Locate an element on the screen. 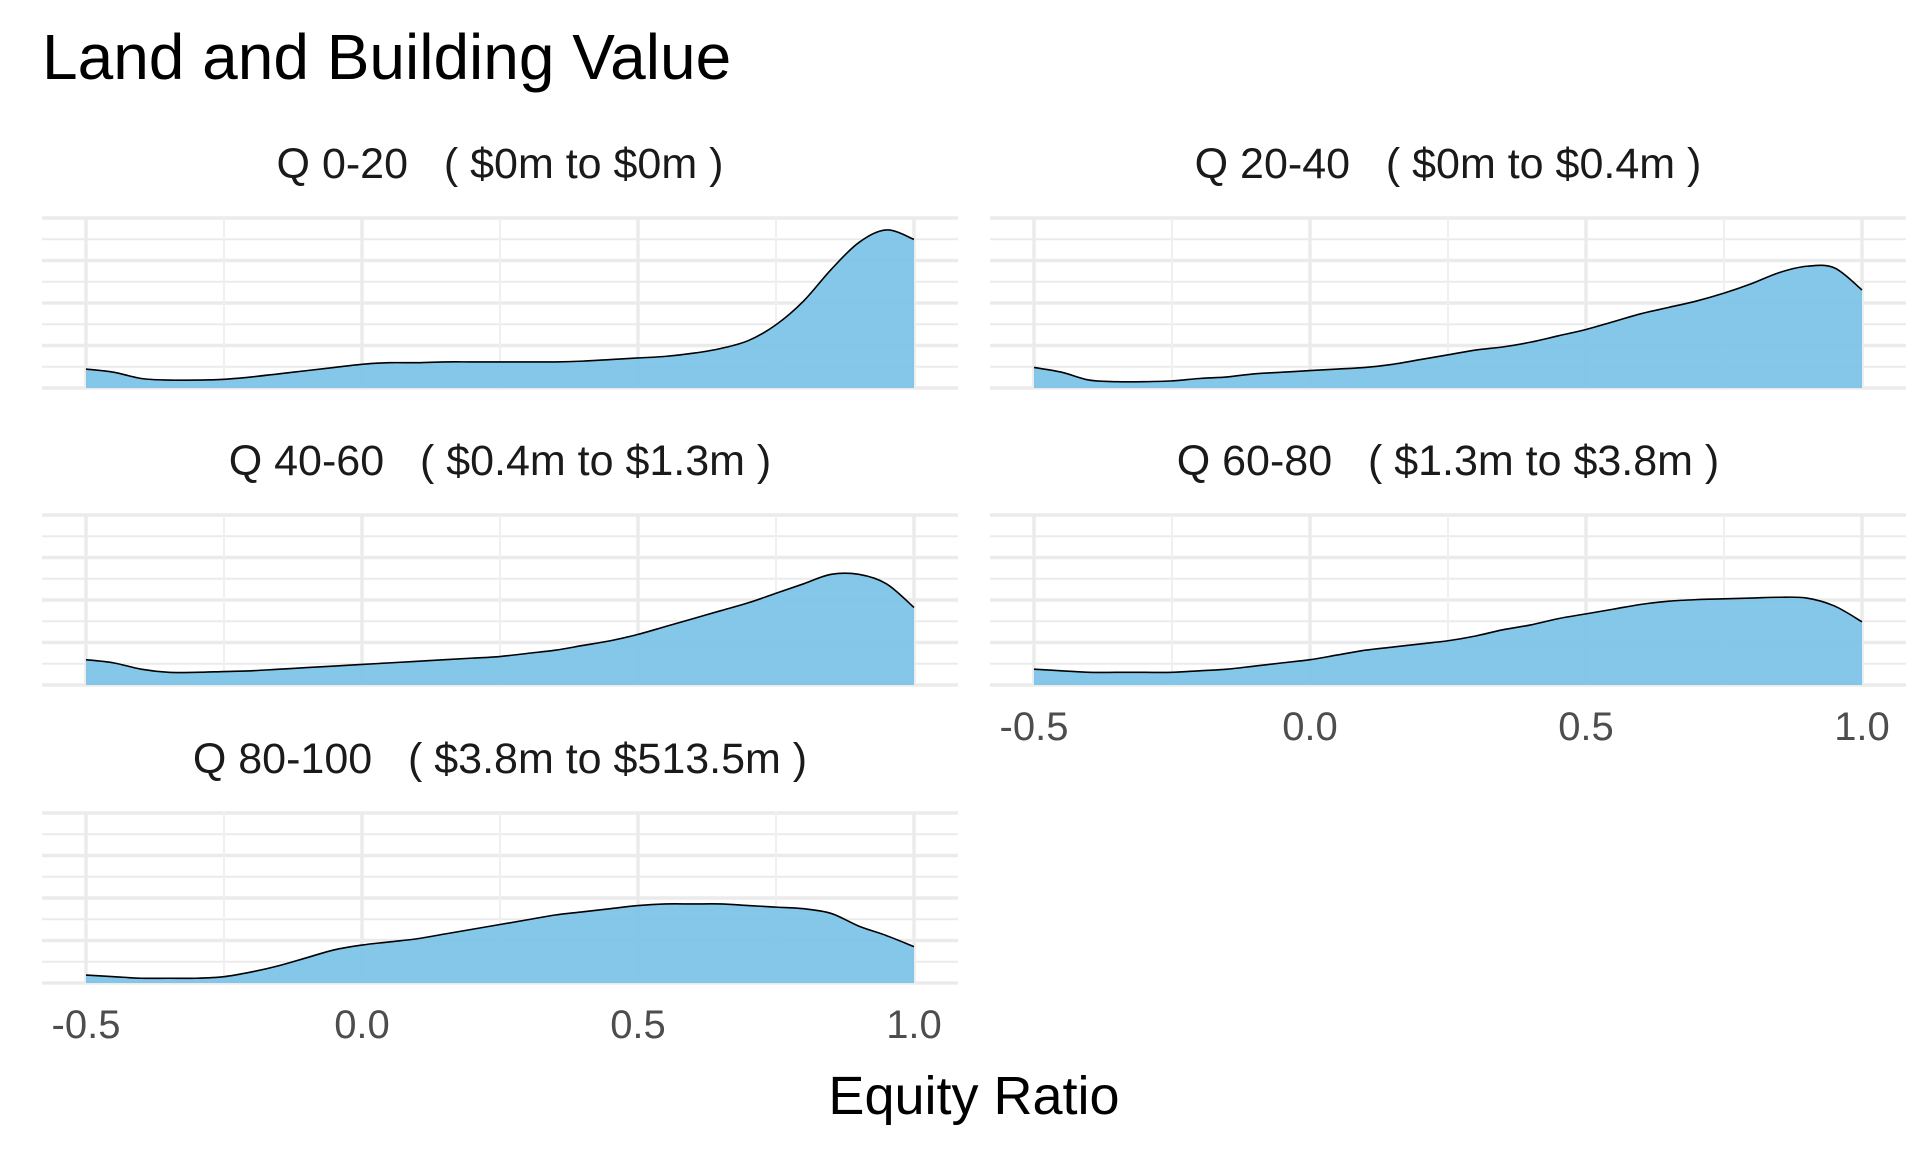 This screenshot has width=1920, height=1152. facet-panel: Q 40-60 ( $0.4m to $1.3m ) is located at coordinates (500, 562).